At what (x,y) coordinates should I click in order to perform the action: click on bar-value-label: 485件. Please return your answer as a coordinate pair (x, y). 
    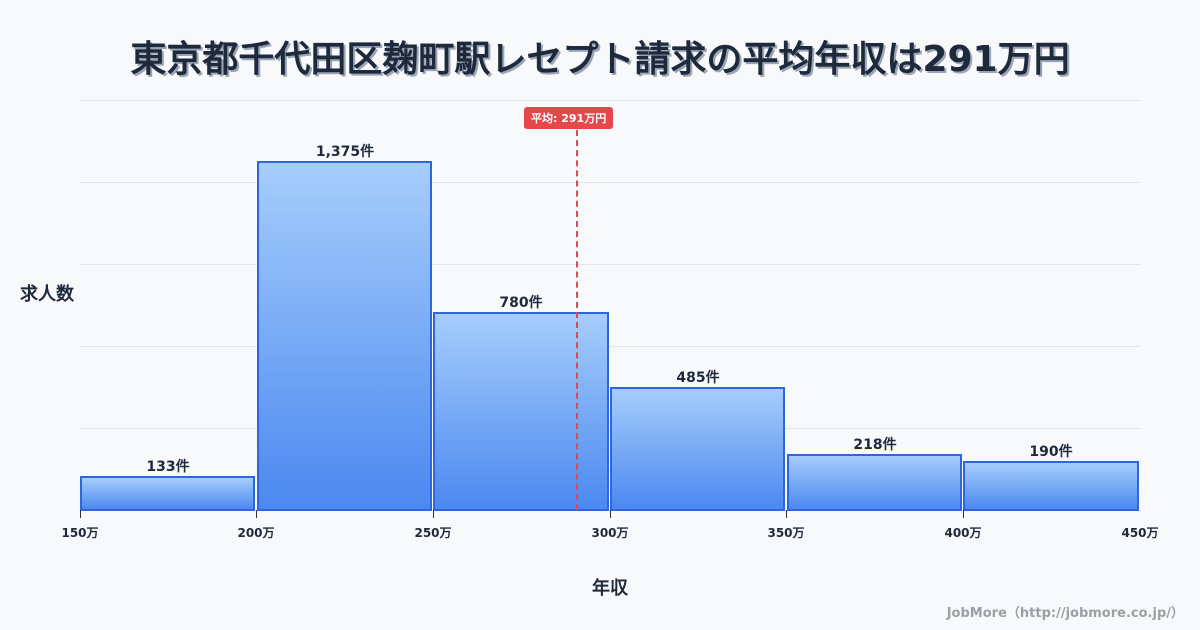
    Looking at the image, I should click on (698, 378).